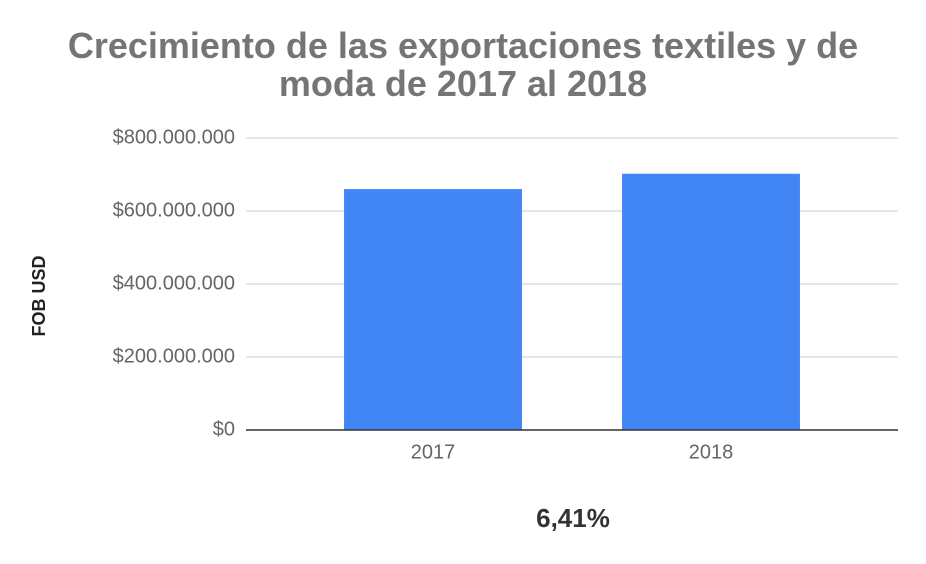 The width and height of the screenshot is (926, 564). Describe the element at coordinates (463, 83) in the screenshot. I see `chart-title-line: moda de 2017 al 2018` at that location.